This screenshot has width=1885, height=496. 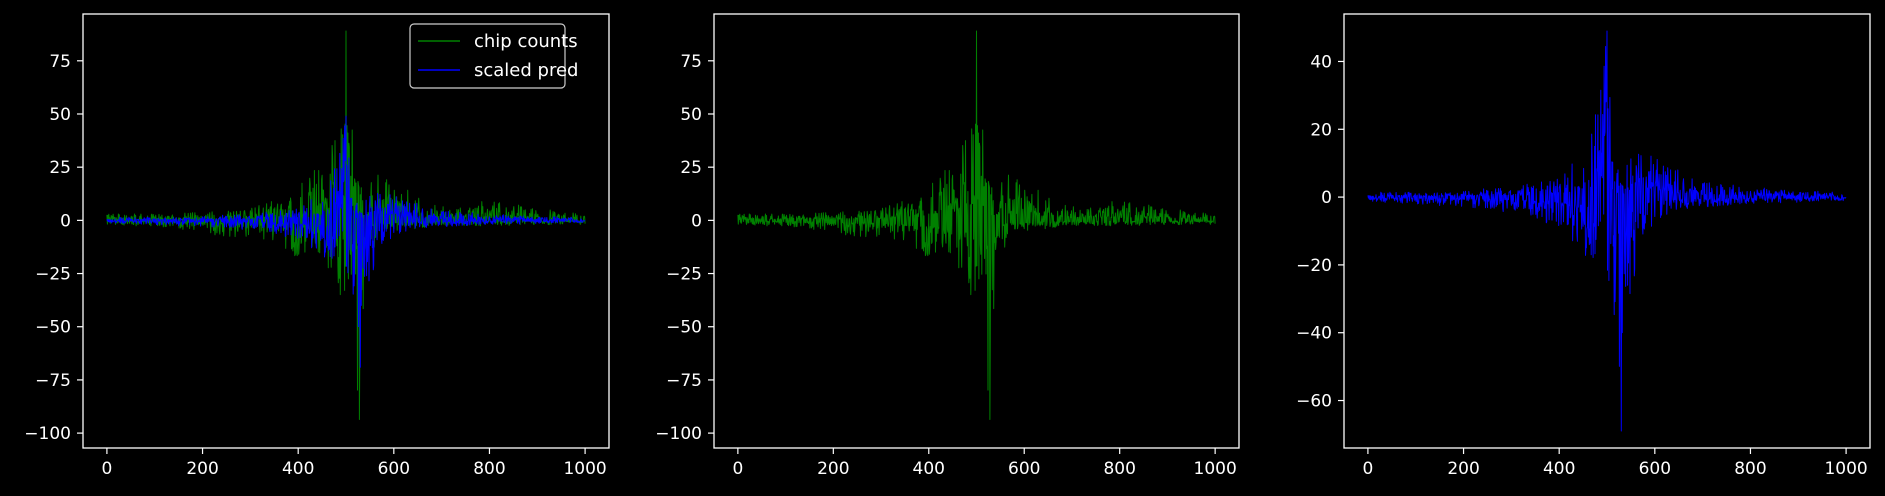 I want to click on y-tick-label: −20, so click(x=1314, y=266).